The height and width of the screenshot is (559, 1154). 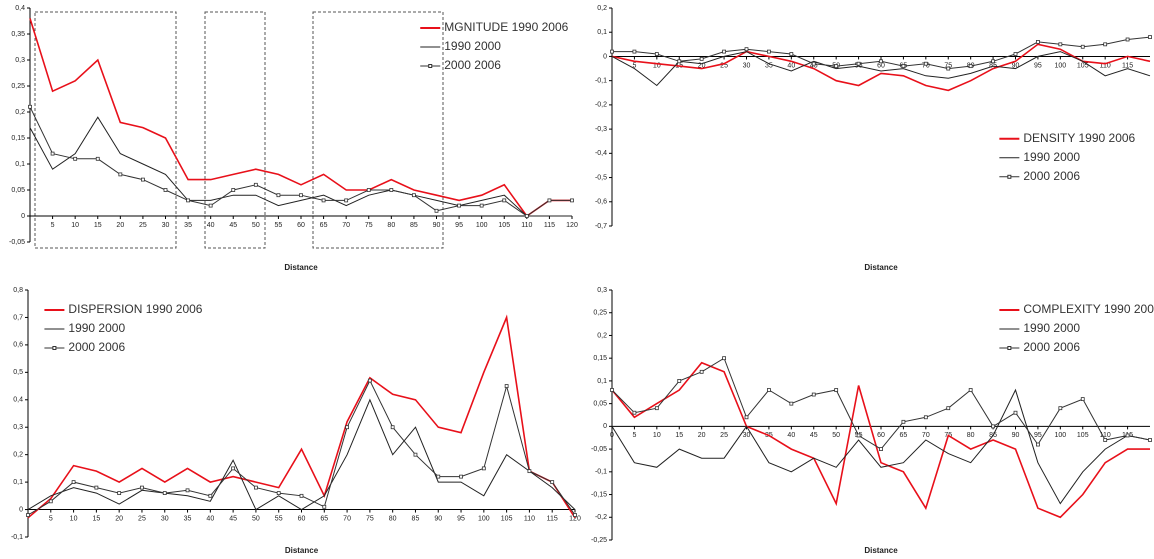 I want to click on x-tick-label: 65, so click(x=904, y=435).